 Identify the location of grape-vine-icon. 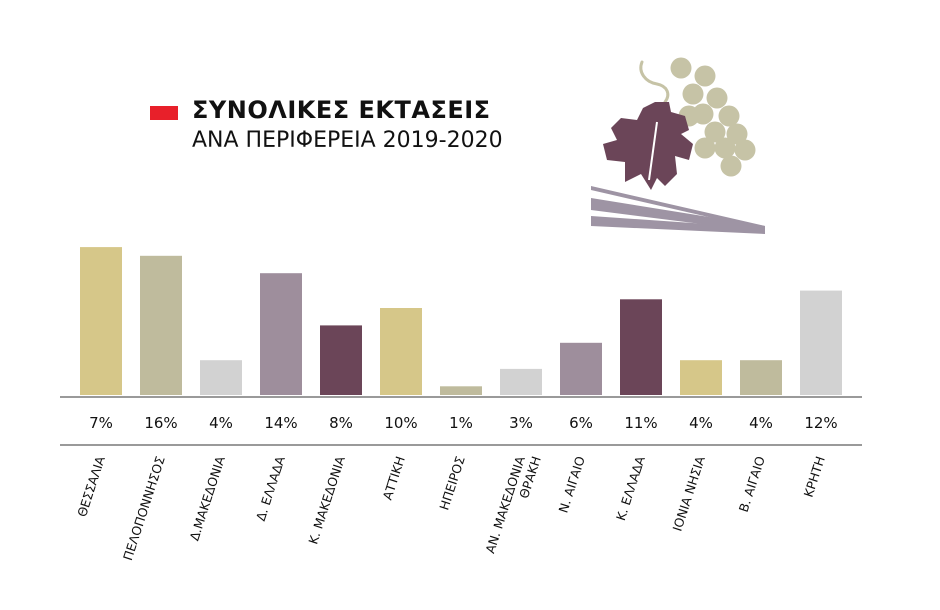
(678, 145).